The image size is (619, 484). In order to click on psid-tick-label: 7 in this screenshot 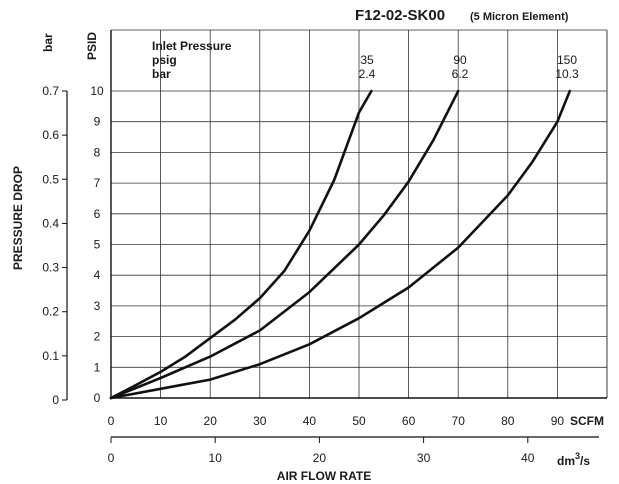, I will do `click(97, 183)`.